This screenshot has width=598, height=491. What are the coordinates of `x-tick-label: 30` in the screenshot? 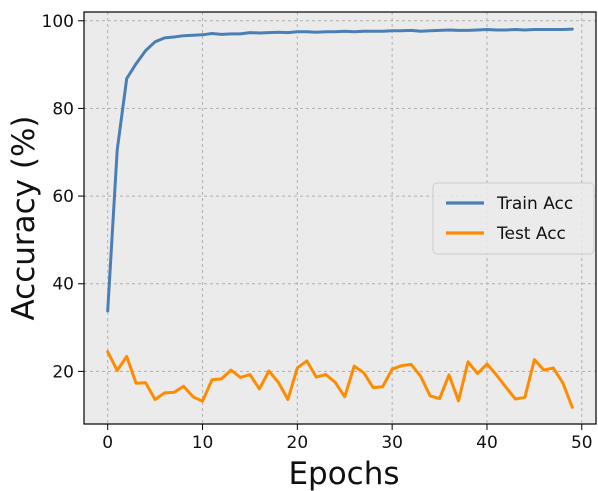 It's located at (392, 443).